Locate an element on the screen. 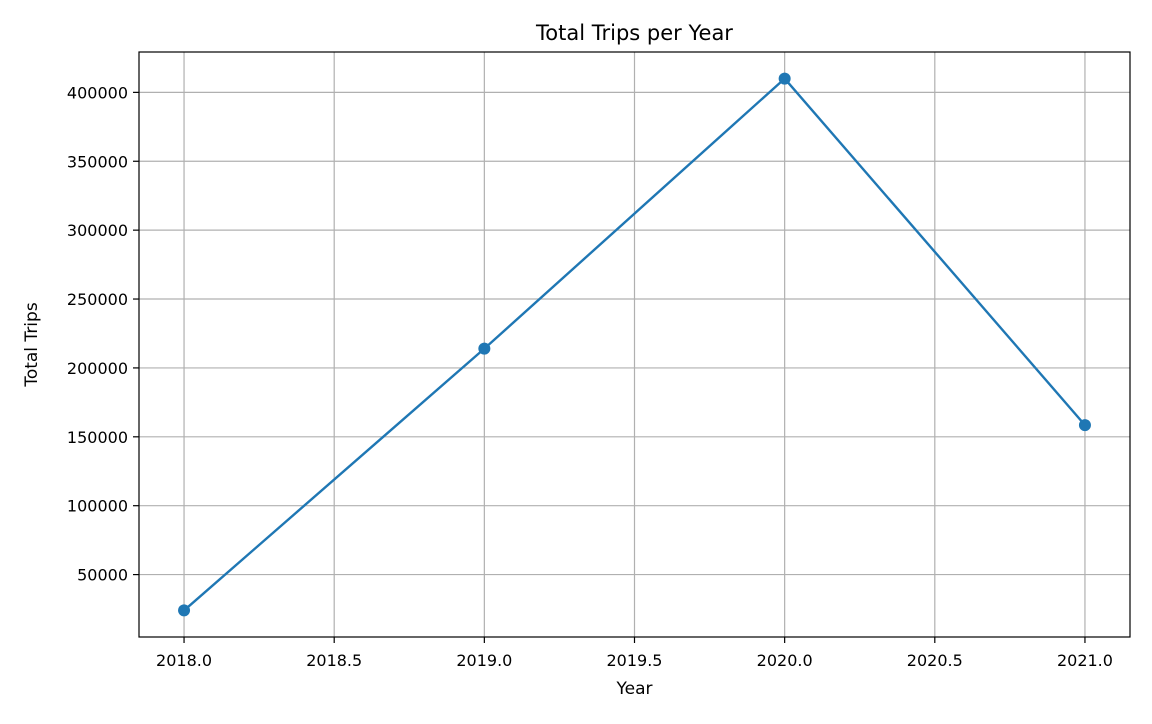 The height and width of the screenshot is (724, 1152). x-tick-label: 2018.0 is located at coordinates (184, 660).